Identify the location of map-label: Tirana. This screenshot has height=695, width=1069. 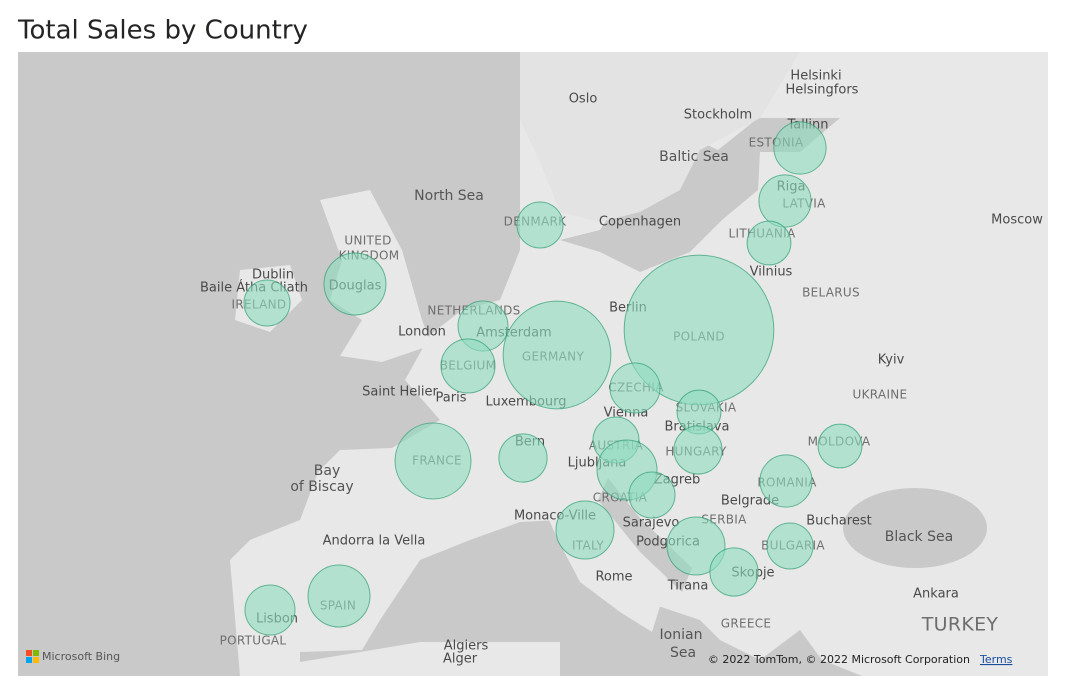
(688, 586).